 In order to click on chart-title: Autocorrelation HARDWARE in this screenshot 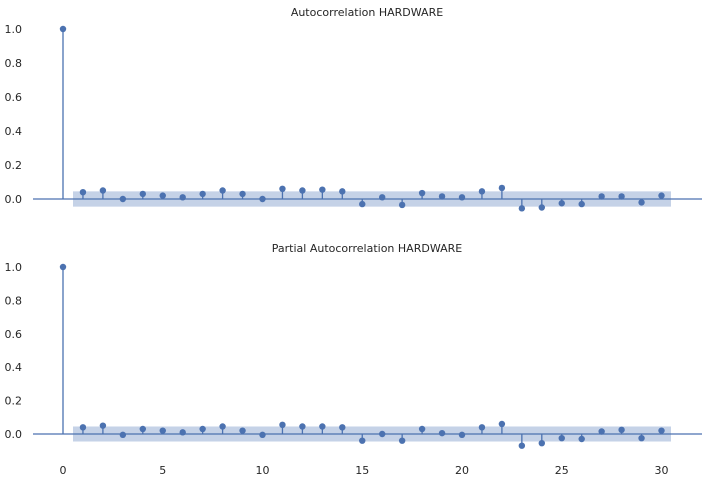, I will do `click(367, 12)`.